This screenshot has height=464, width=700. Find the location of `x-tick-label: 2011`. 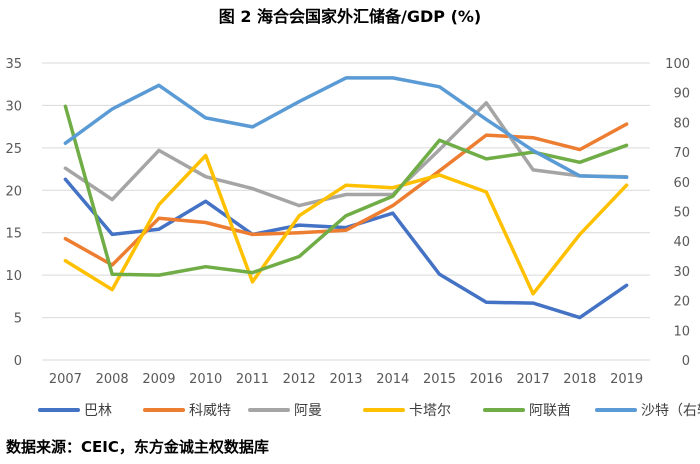

x-tick-label: 2011 is located at coordinates (252, 379).